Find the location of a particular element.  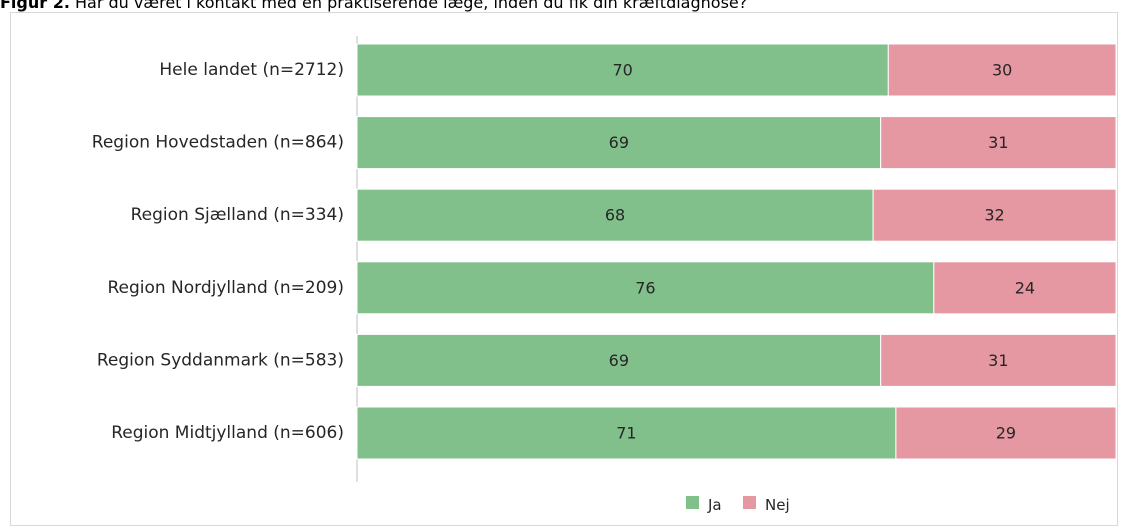

data-label: 30 is located at coordinates (1002, 70).